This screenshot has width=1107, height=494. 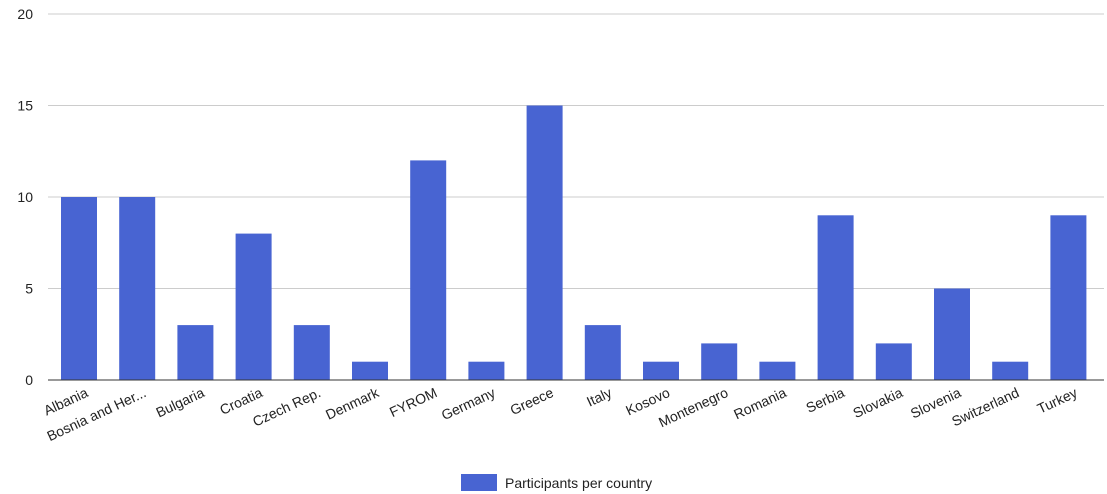 I want to click on x-tick-label: Slovakia, so click(x=877, y=402).